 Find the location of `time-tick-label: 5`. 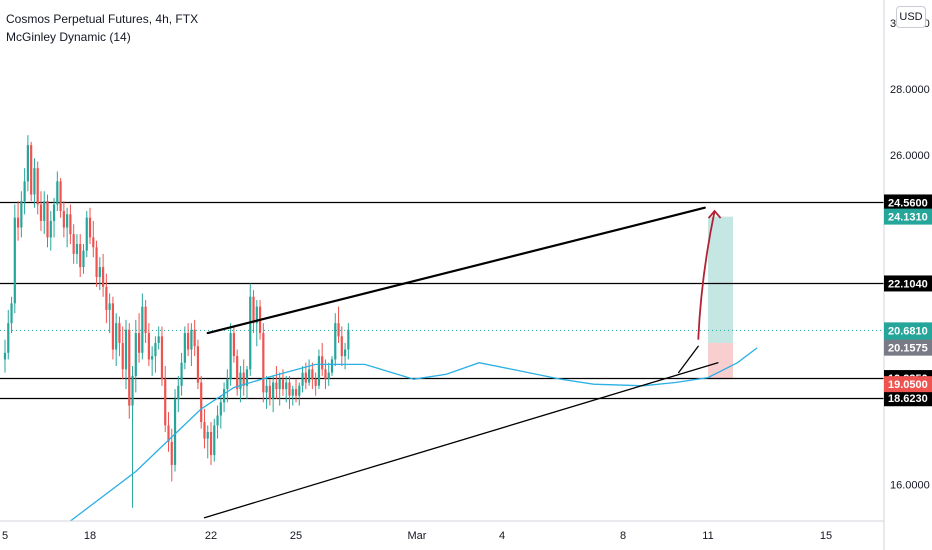

time-tick-label: 5 is located at coordinates (5, 536).